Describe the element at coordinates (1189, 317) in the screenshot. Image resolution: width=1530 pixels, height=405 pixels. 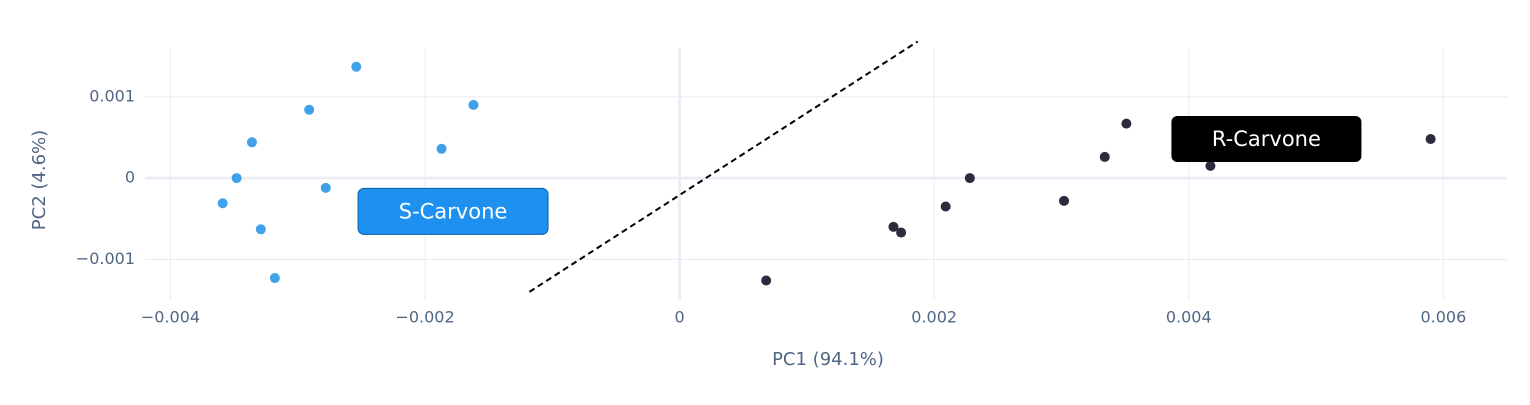
I see `x-tick-label: 0.004` at that location.